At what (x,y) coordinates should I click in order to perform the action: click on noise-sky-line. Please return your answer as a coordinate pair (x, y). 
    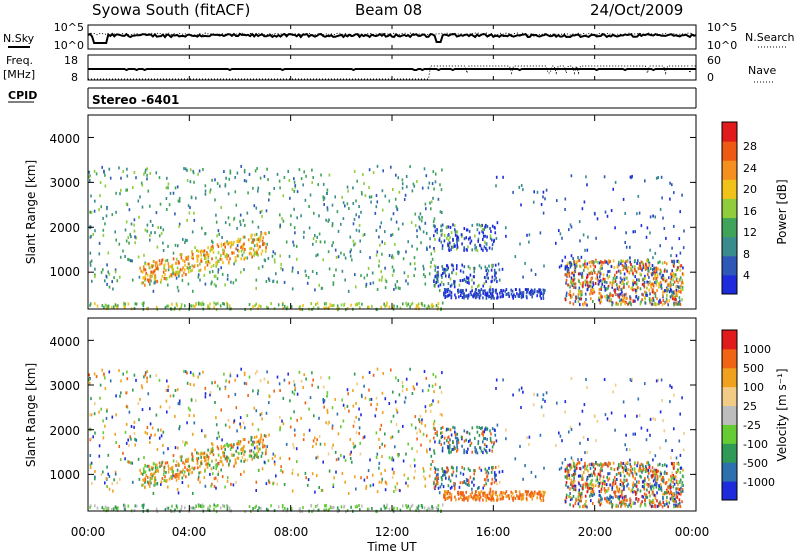
    Looking at the image, I should click on (392, 38).